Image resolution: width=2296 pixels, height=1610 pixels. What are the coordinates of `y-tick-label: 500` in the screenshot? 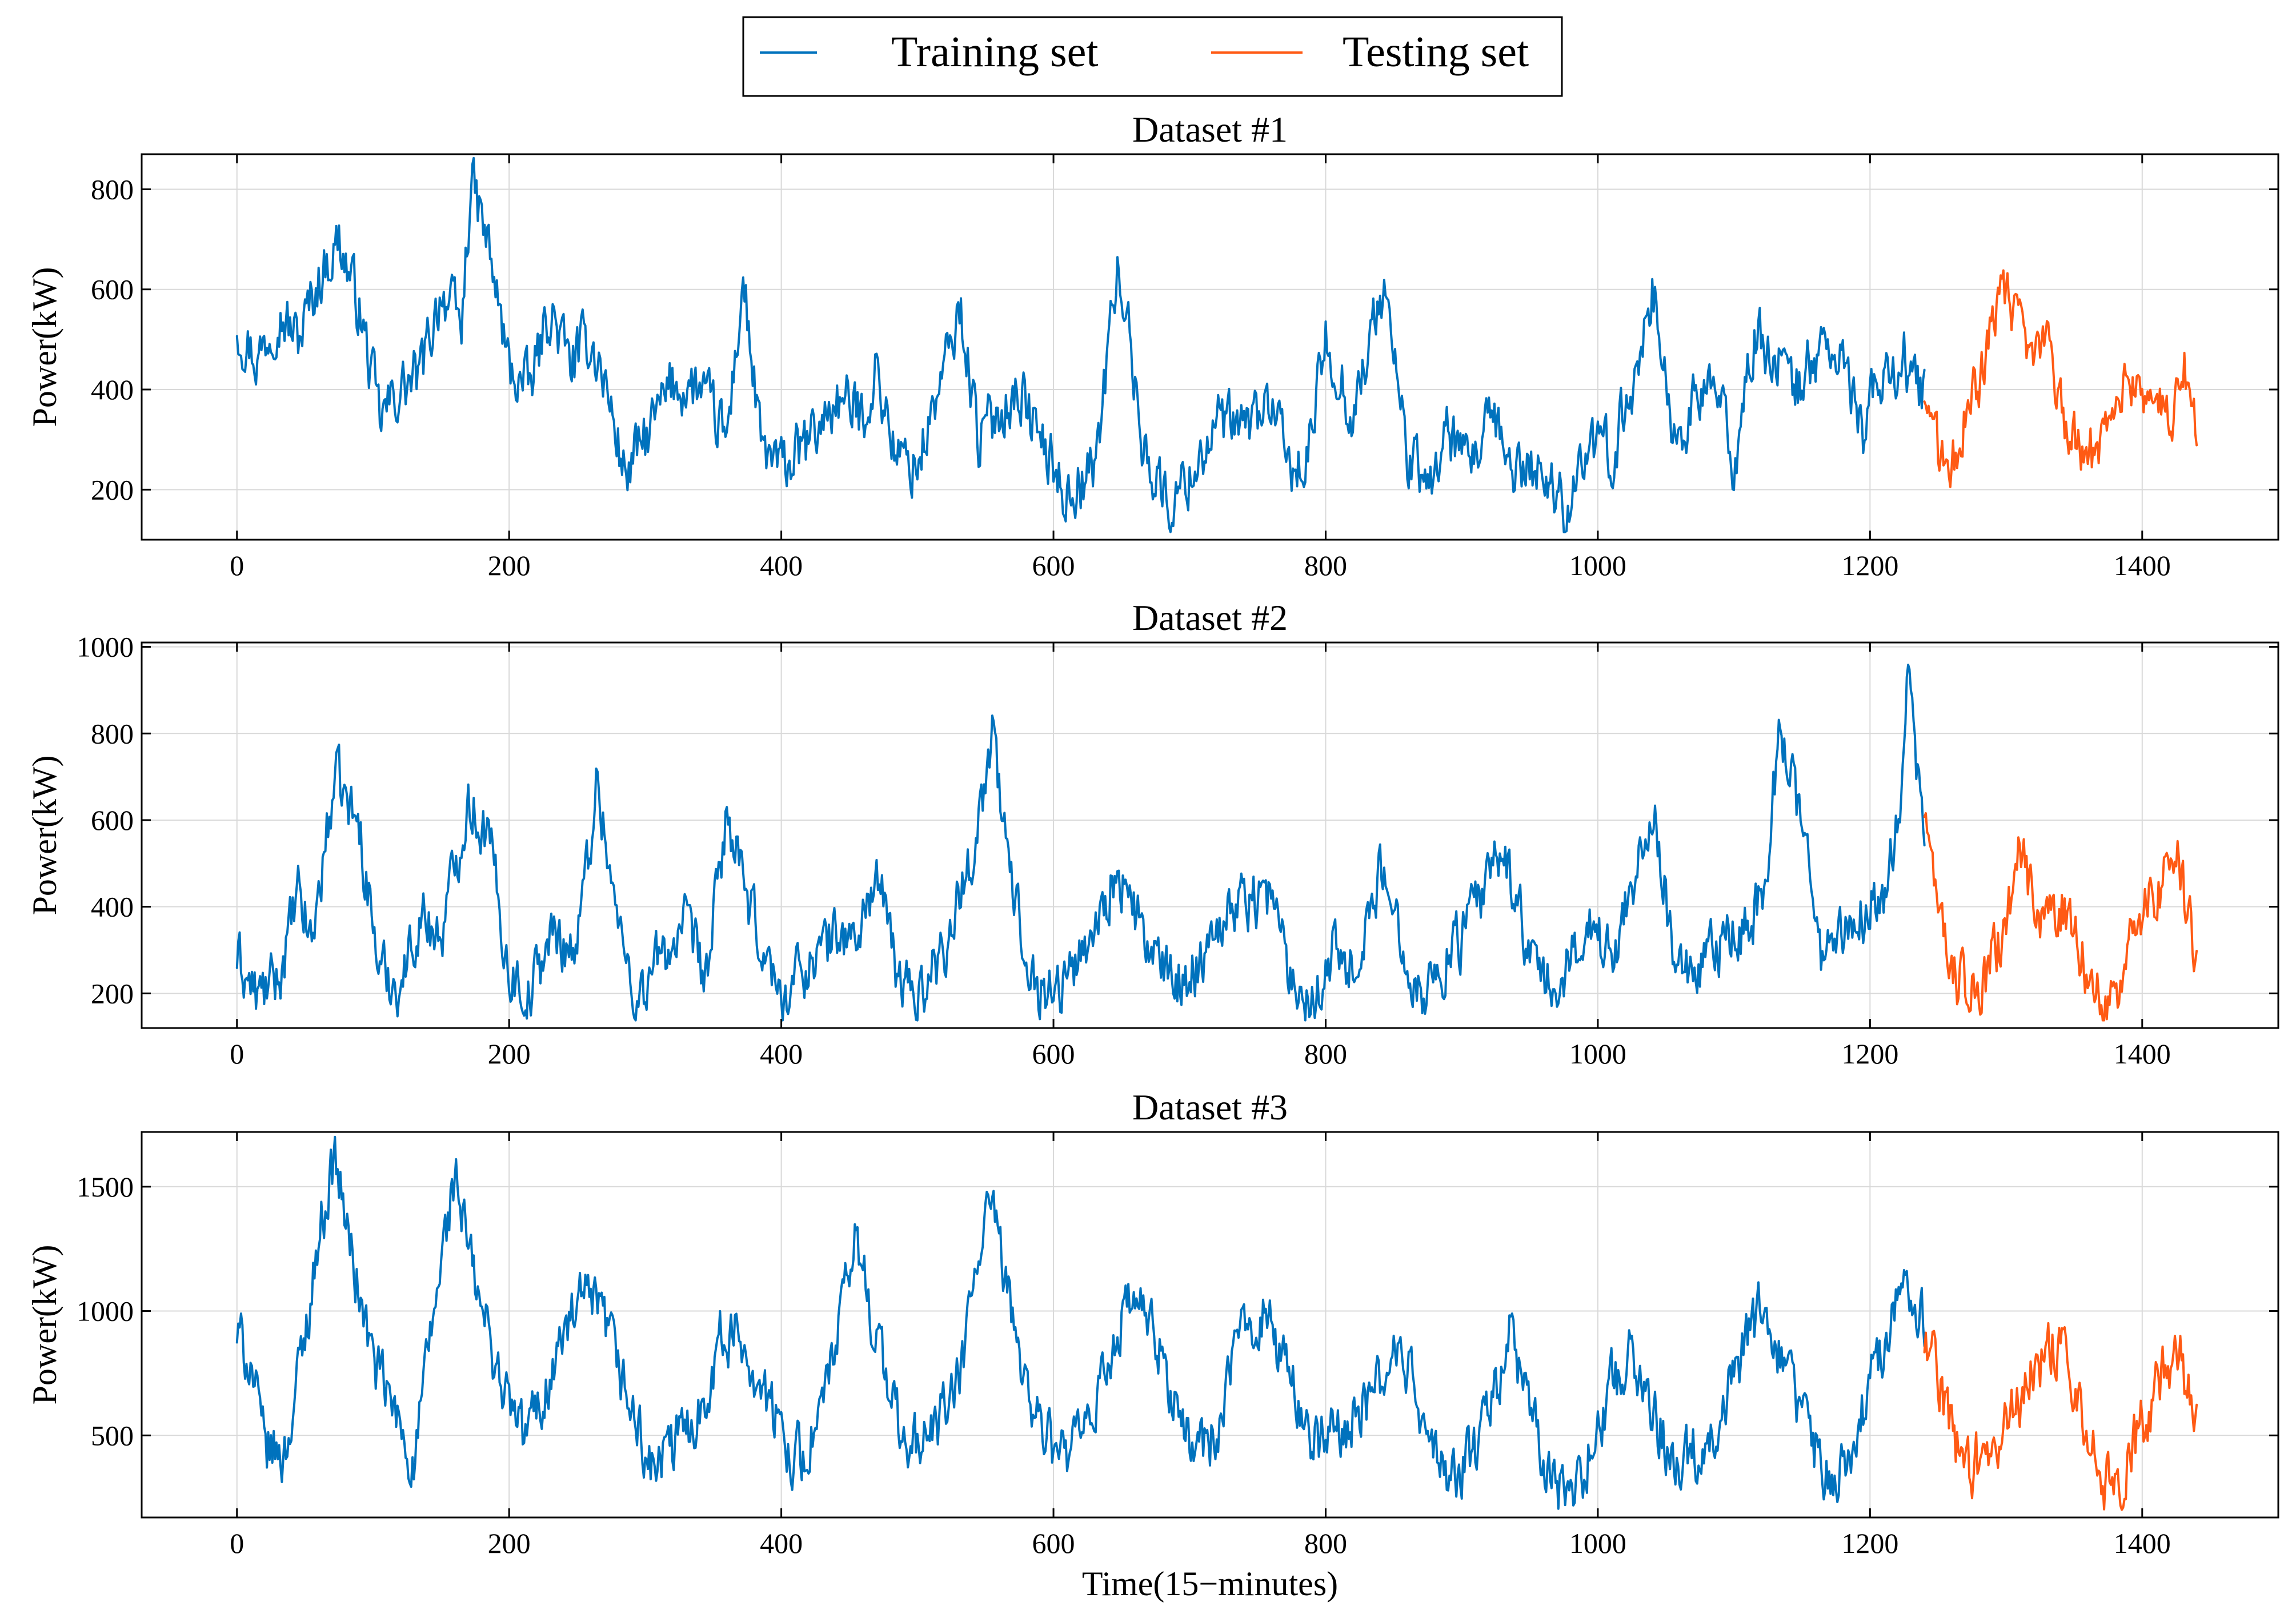 It's located at (113, 1435).